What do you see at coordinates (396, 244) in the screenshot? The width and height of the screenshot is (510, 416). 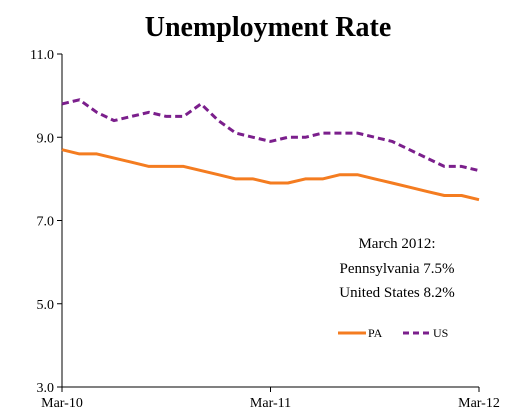 I see `annotation-line-1: March 2012:` at bounding box center [396, 244].